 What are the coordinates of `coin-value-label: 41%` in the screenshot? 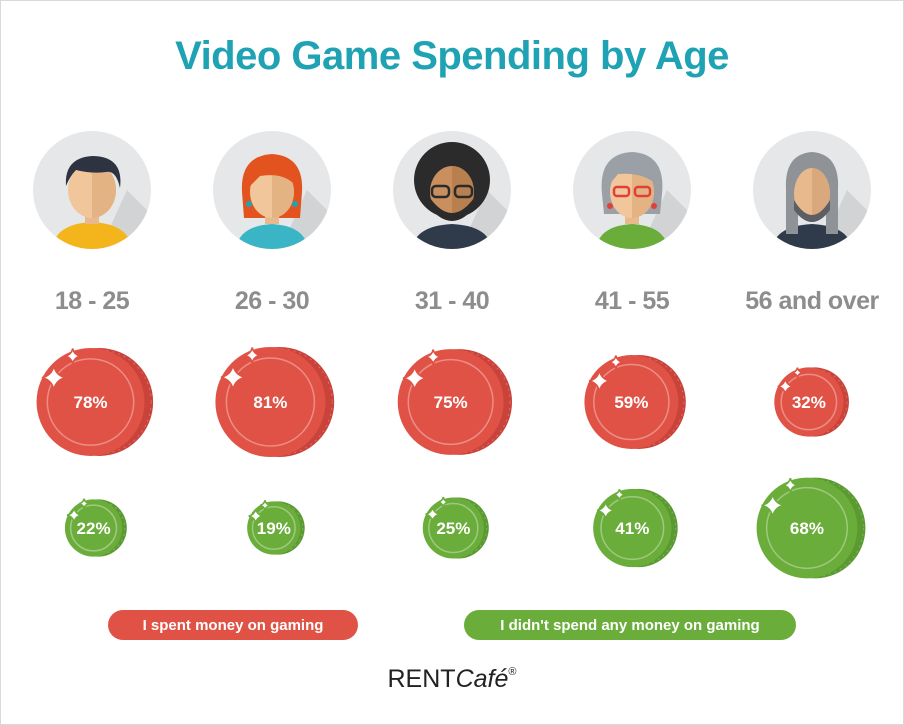 It's located at (632, 528).